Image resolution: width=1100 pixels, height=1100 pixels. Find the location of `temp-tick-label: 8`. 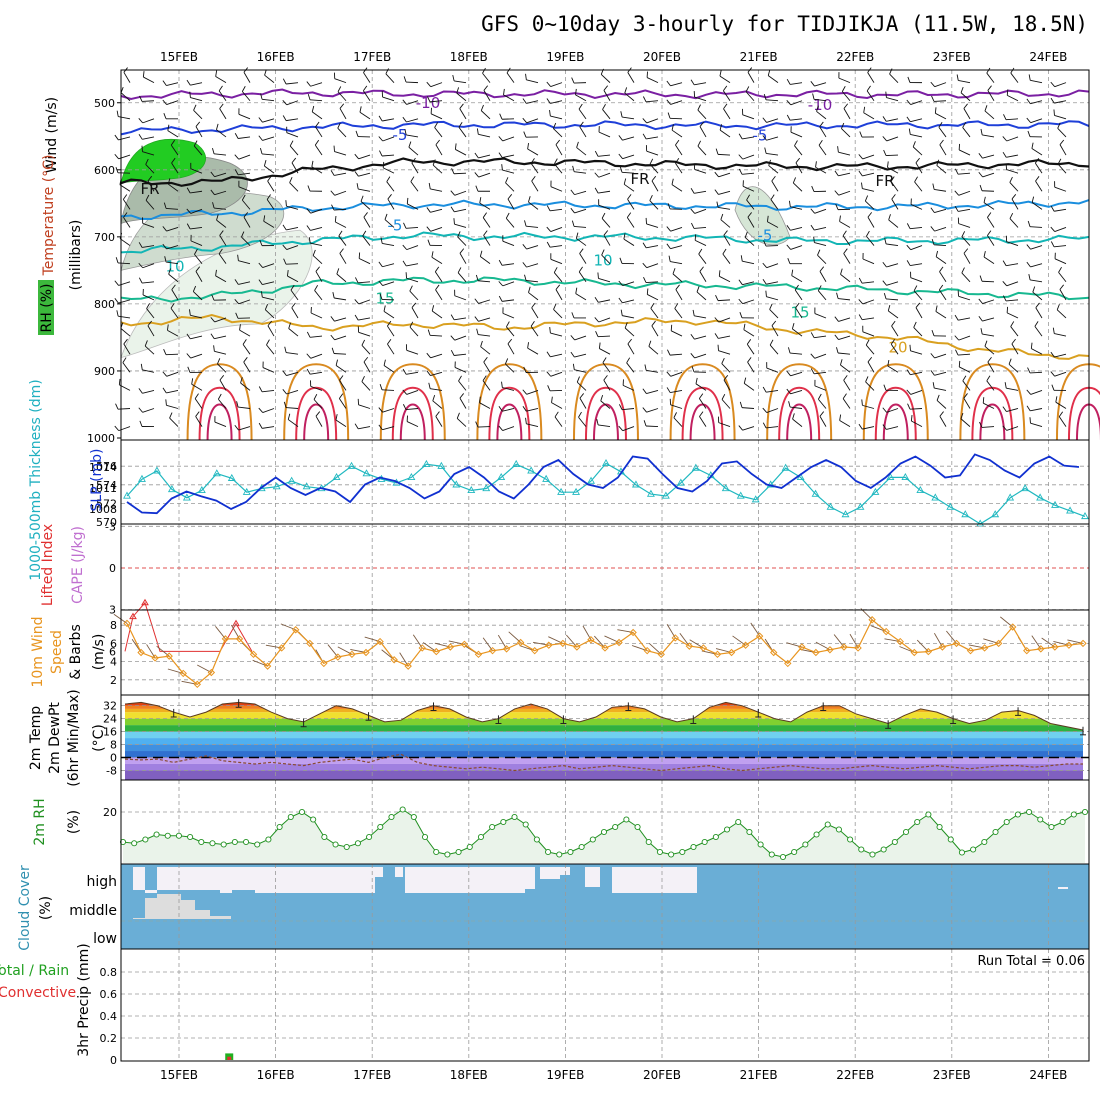

temp-tick-label: 8 is located at coordinates (113, 745).